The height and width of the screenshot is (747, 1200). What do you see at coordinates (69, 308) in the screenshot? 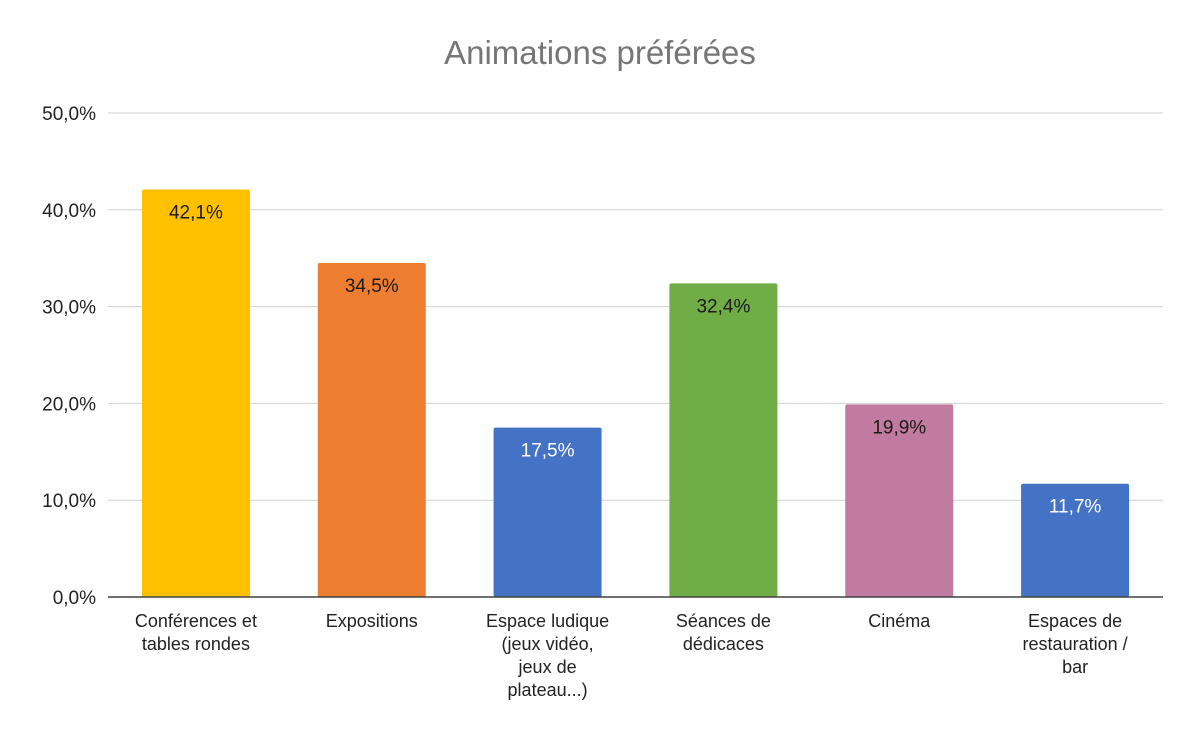
I see `y-tick-label: 30,0%` at bounding box center [69, 308].